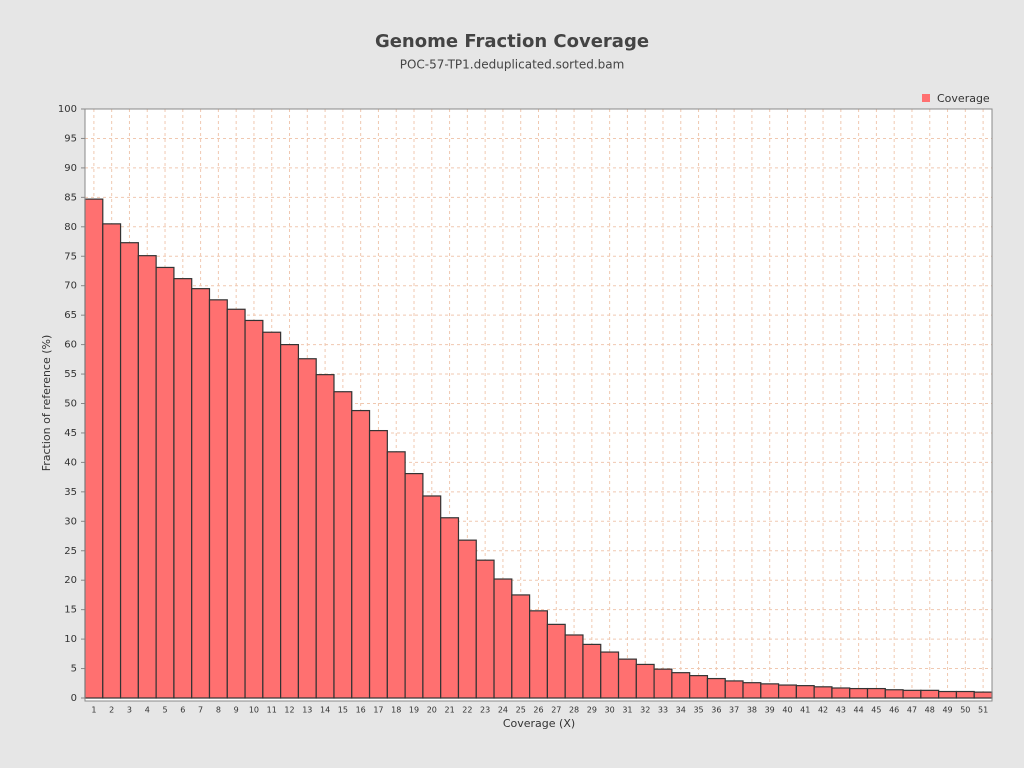  What do you see at coordinates (787, 710) in the screenshot?
I see `x-tick-label: 40` at bounding box center [787, 710].